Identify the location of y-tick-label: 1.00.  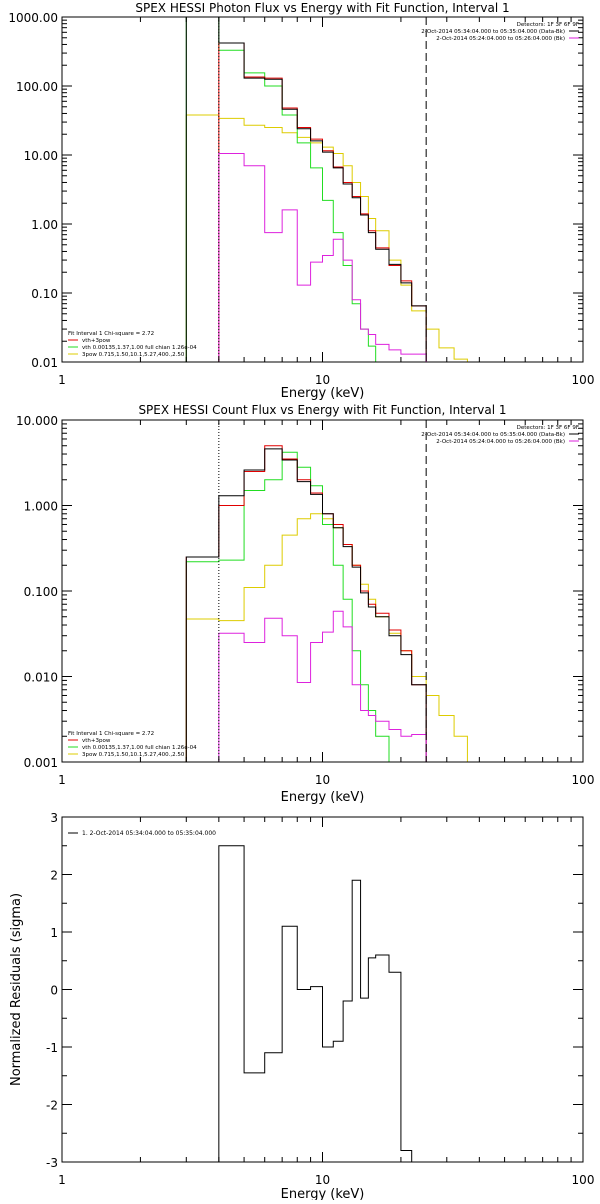
(44, 225).